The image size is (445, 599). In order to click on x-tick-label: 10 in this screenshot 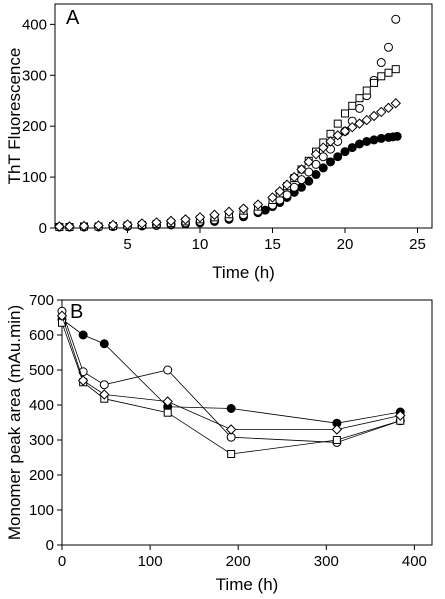, I will do `click(200, 244)`.